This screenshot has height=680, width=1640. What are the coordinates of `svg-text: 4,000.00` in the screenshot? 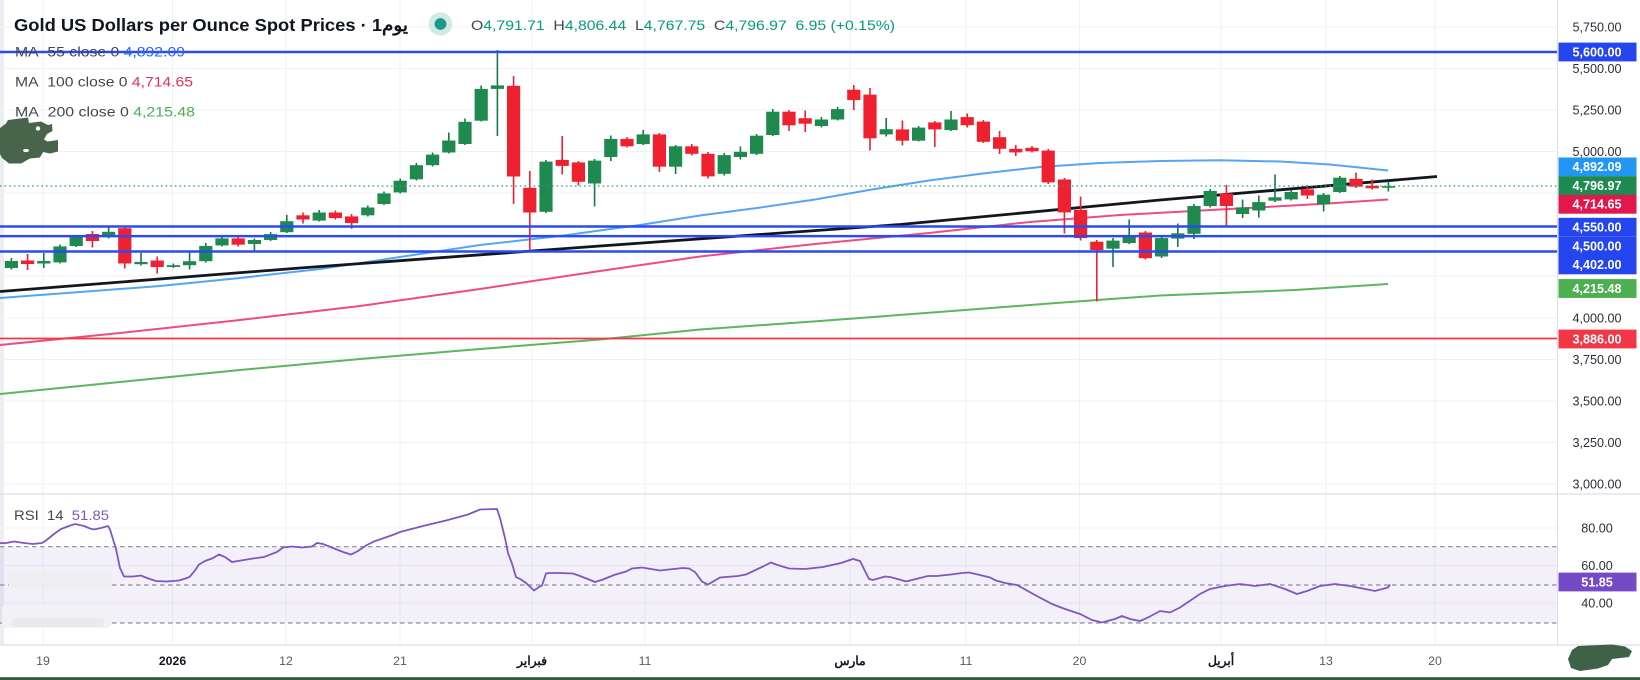 It's located at (1596, 318).